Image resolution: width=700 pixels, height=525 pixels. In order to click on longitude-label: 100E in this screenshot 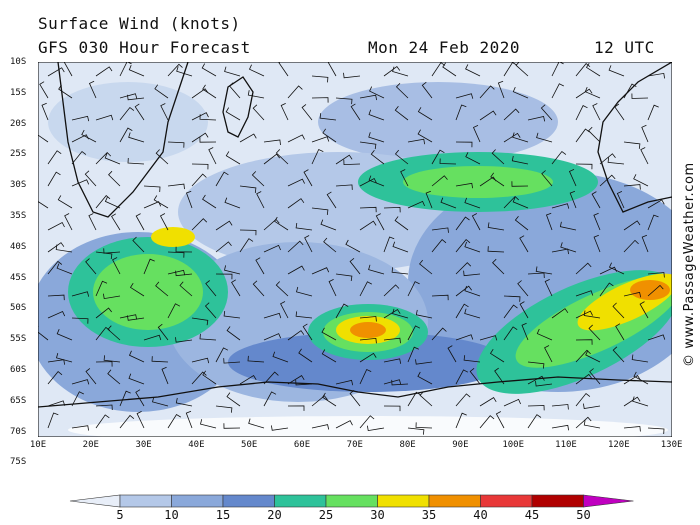, I will do `click(513, 445)`.